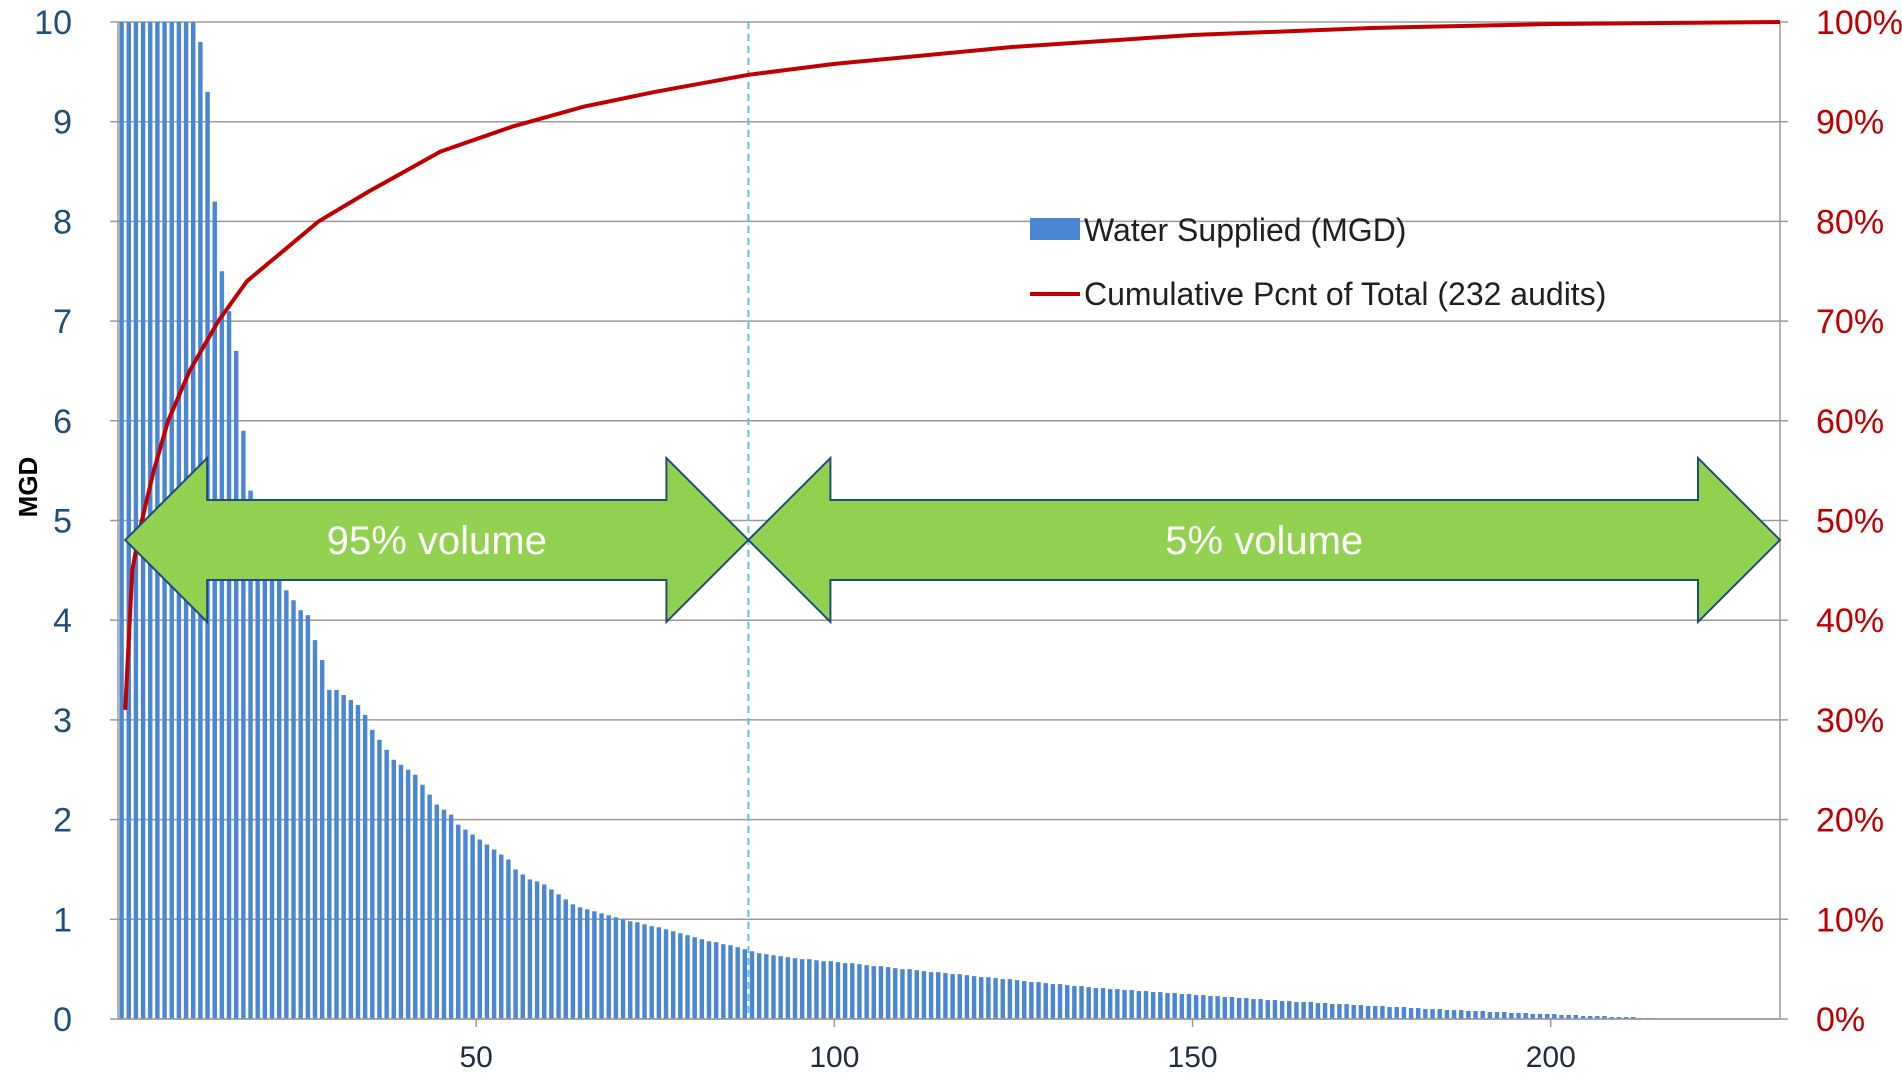 The height and width of the screenshot is (1076, 1902). What do you see at coordinates (62, 821) in the screenshot?
I see `left-tick-label: 2` at bounding box center [62, 821].